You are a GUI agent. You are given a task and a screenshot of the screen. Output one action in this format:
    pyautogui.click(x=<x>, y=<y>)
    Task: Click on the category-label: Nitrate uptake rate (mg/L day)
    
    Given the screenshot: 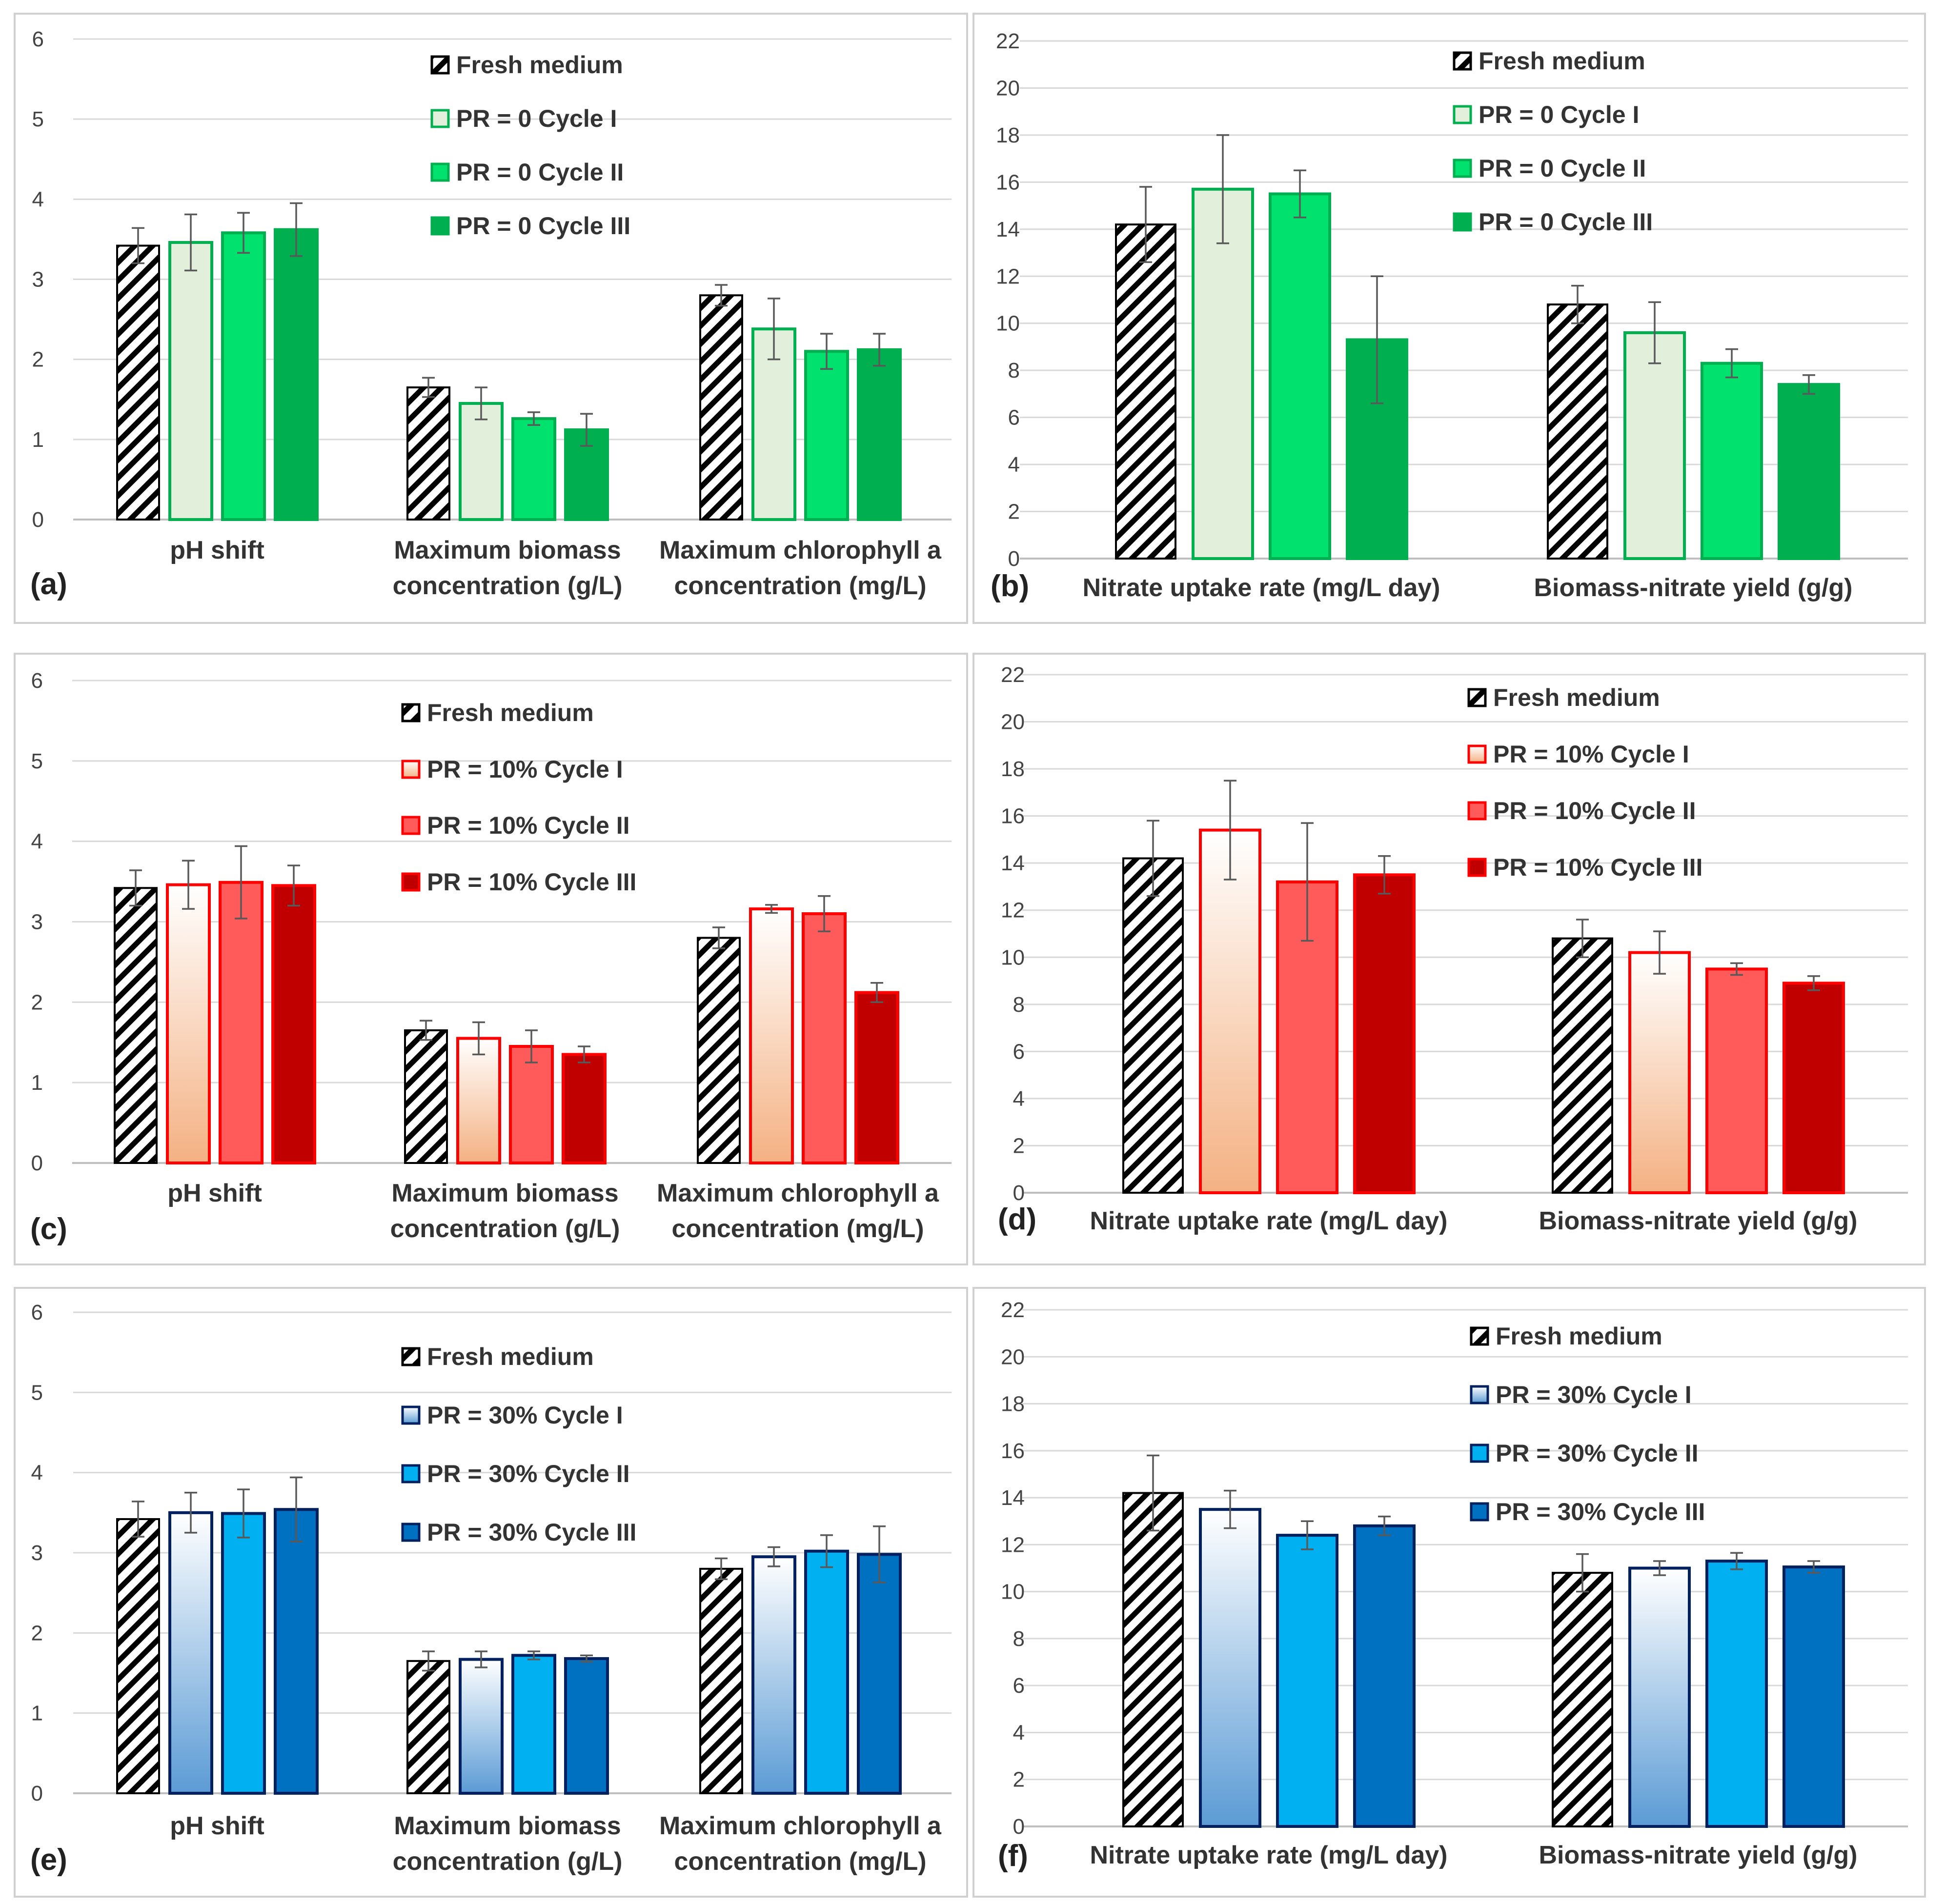 What is the action you would take?
    pyautogui.click(x=1268, y=1221)
    